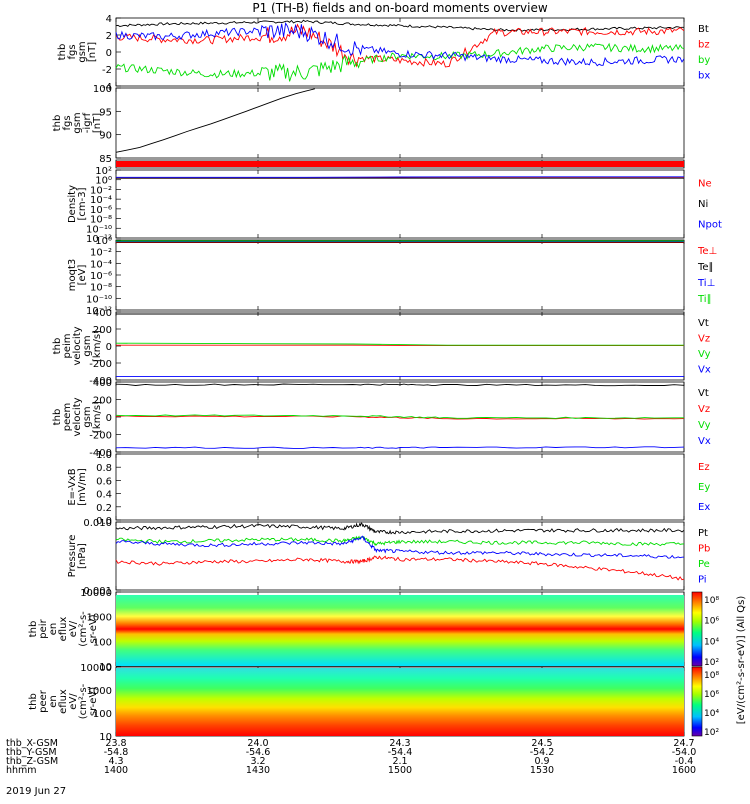  Describe the element at coordinates (101, 253) in the screenshot. I see `y-tick-label: 10⁻²` at that location.